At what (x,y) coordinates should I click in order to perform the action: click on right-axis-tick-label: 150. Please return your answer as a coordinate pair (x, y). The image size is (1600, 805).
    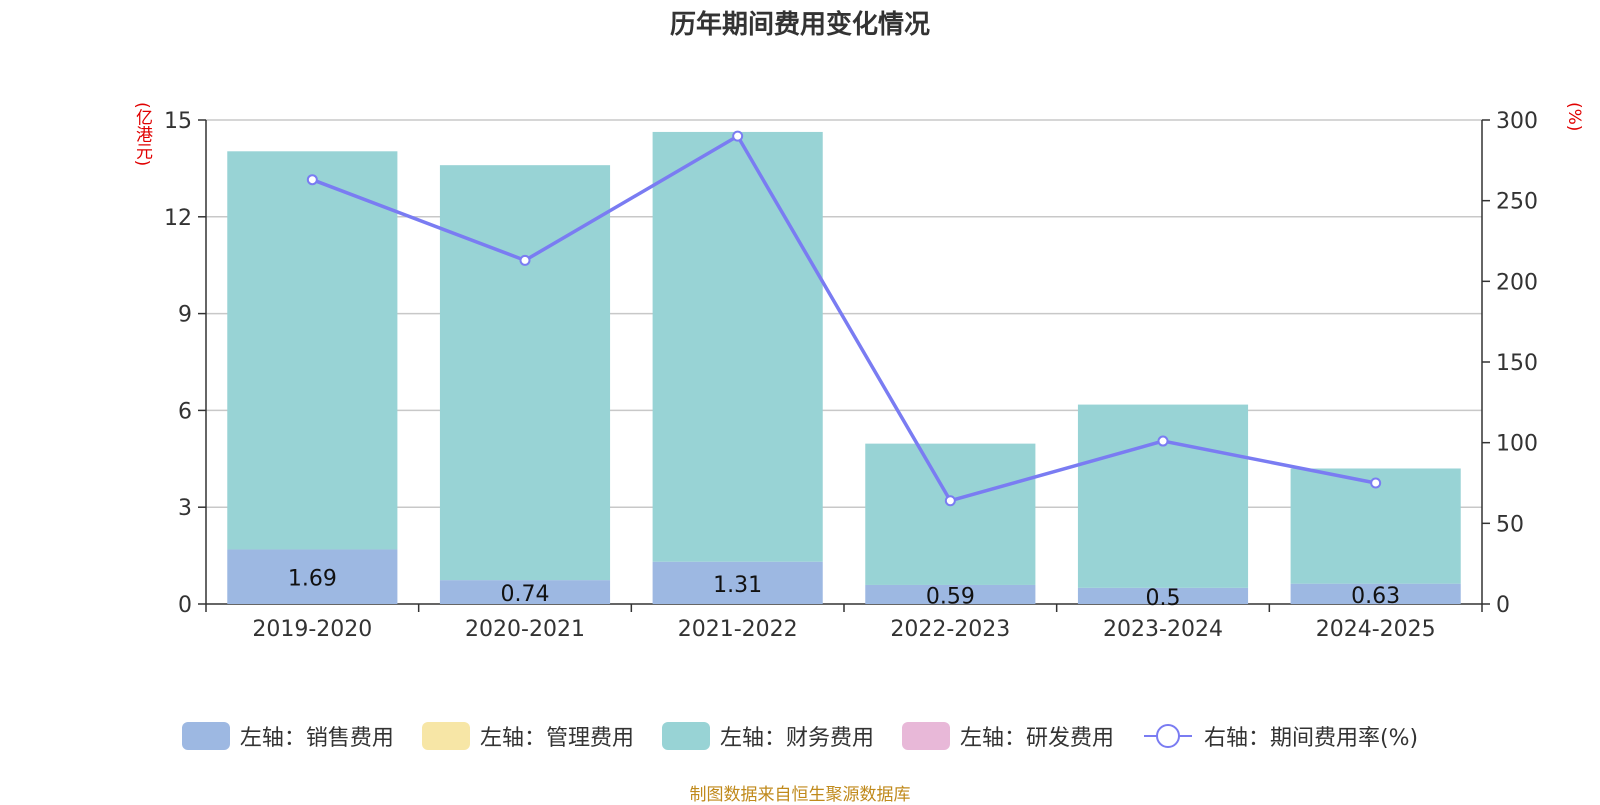
    Looking at the image, I should click on (1517, 363).